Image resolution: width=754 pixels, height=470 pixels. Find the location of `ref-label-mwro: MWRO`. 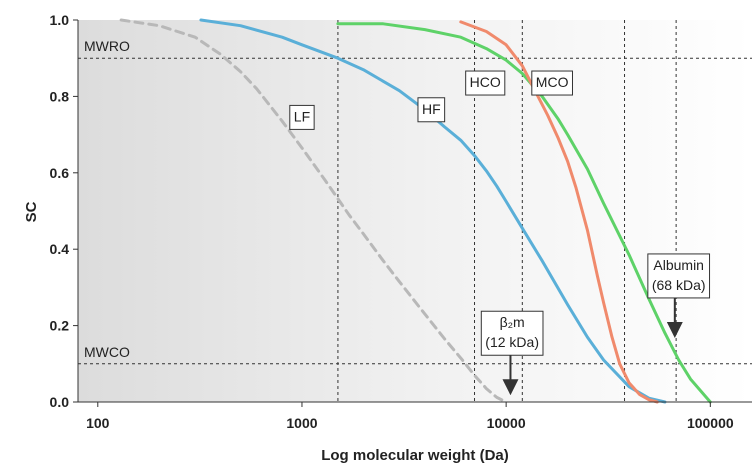

ref-label-mwro: MWRO is located at coordinates (107, 46).